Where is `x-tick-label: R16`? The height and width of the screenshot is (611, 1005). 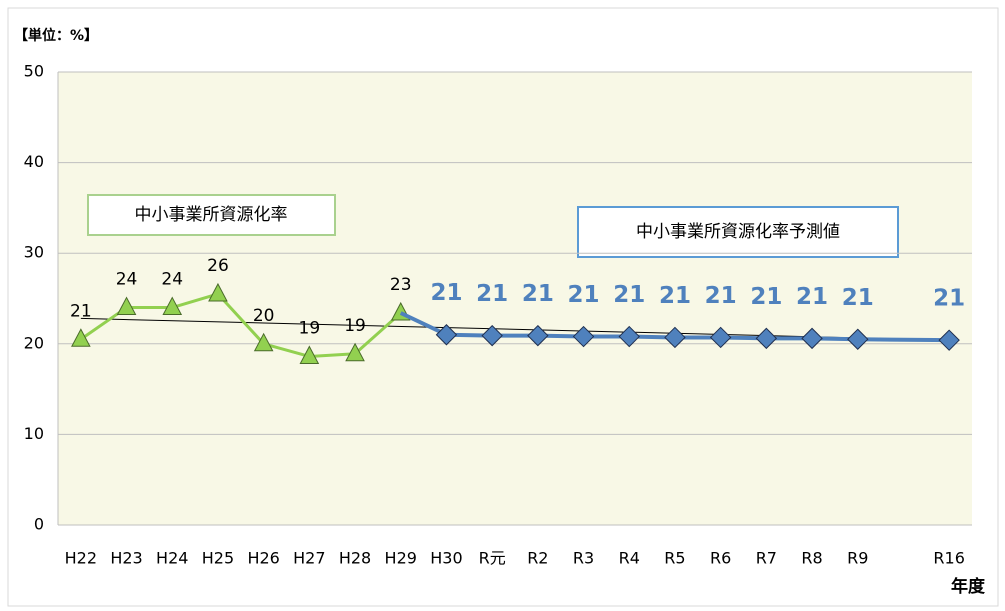
x-tick-label: R16 is located at coordinates (948, 558).